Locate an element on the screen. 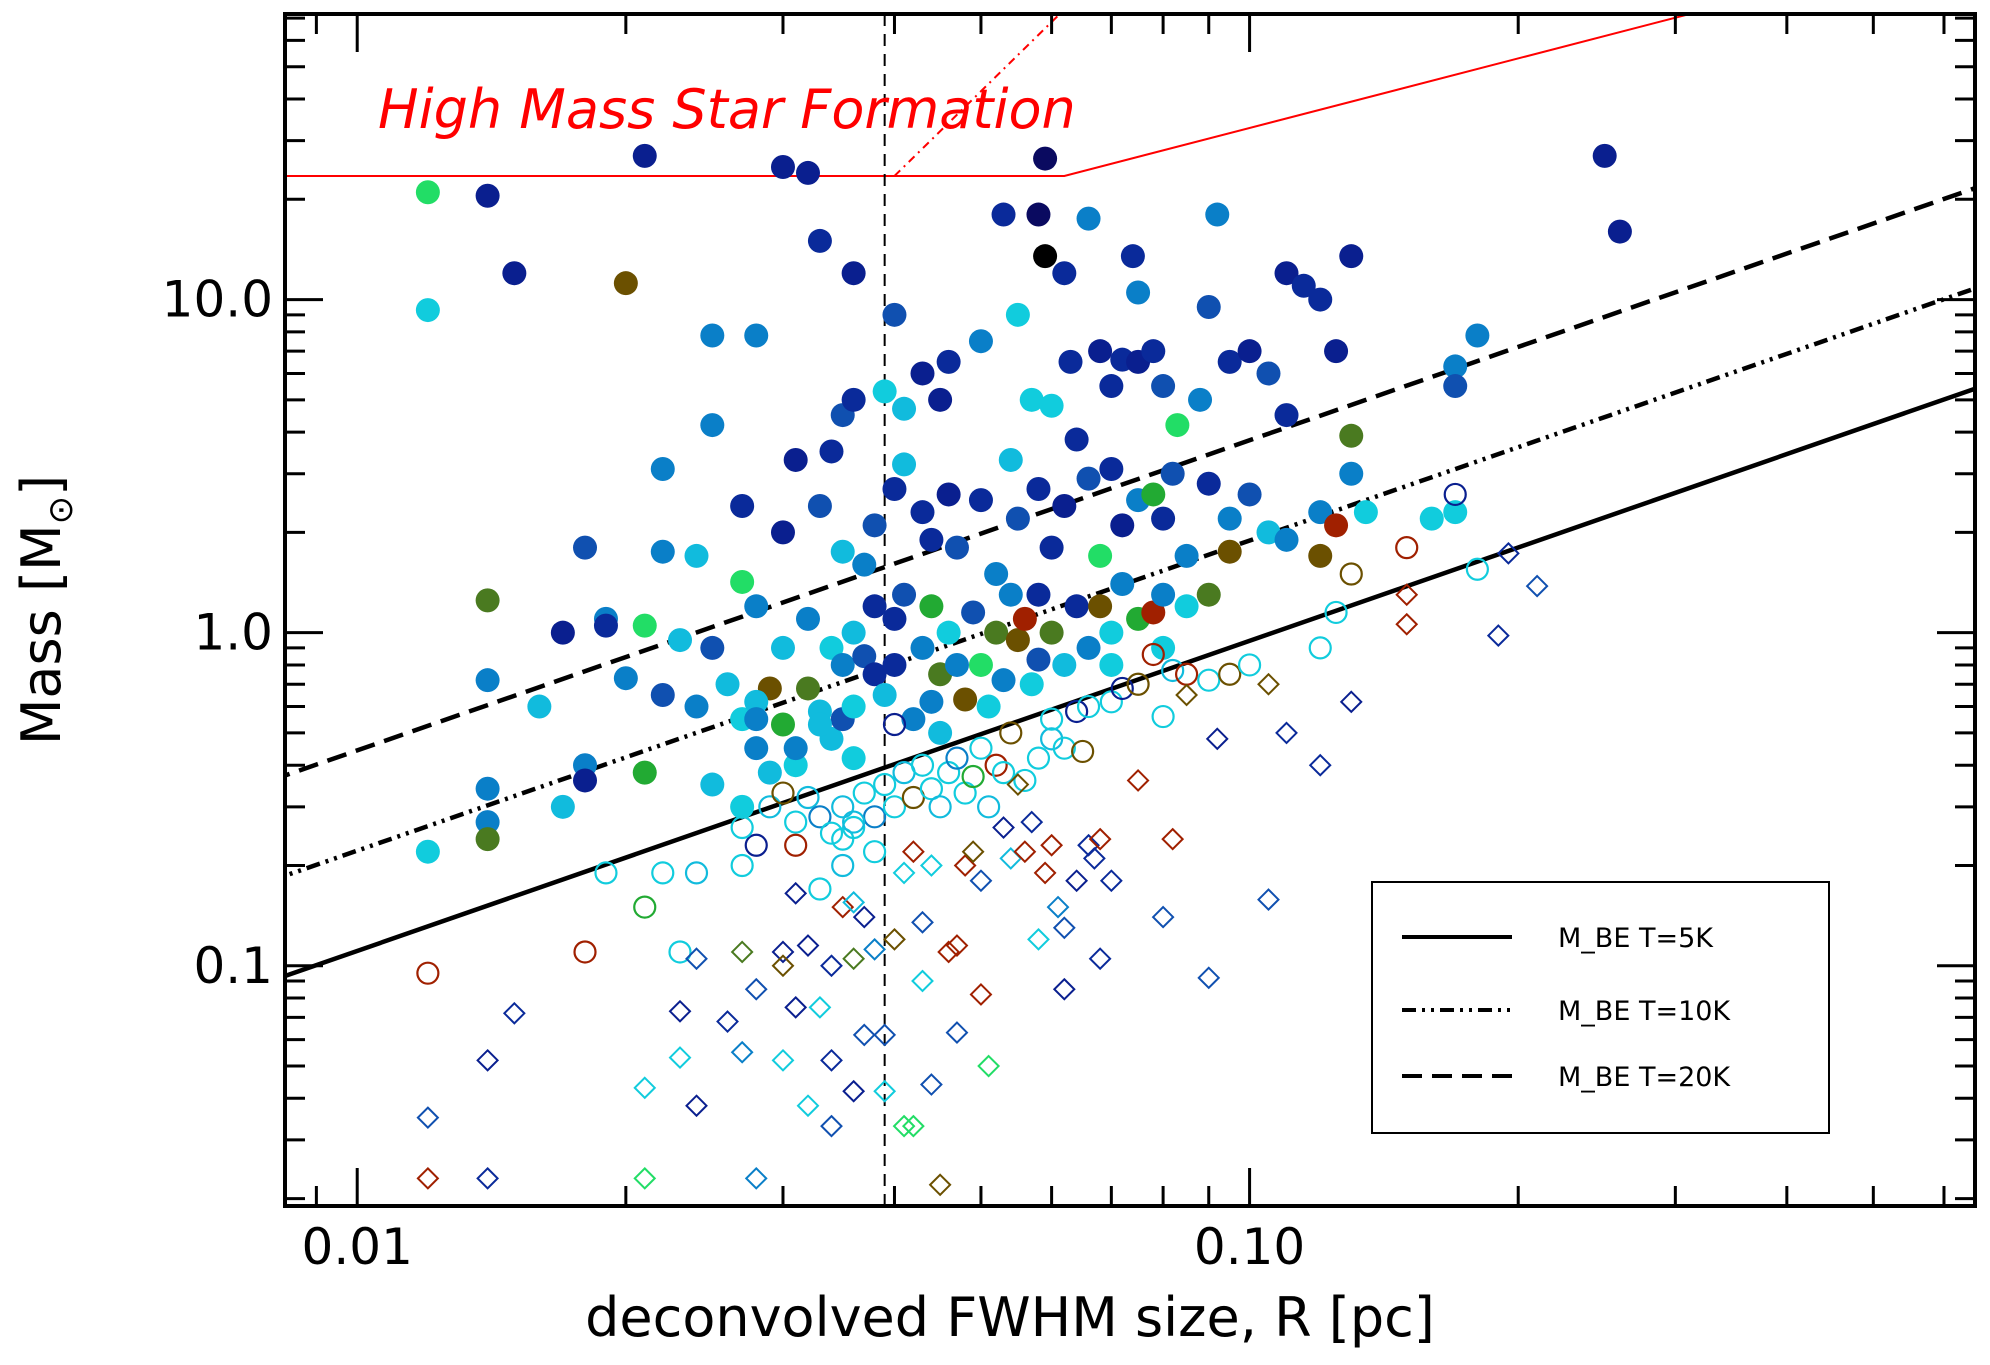  legend-box is located at coordinates (1600, 1007).